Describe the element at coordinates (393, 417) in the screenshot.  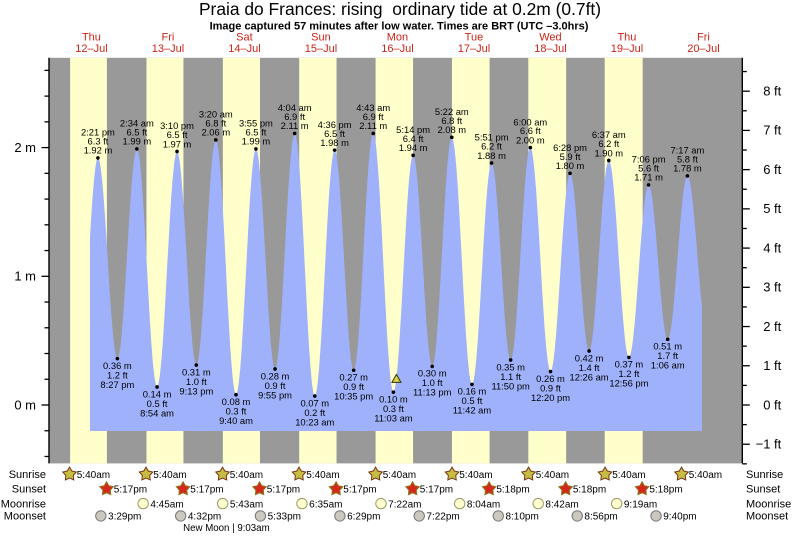
I see `svg-text: 11:03 am` at that location.